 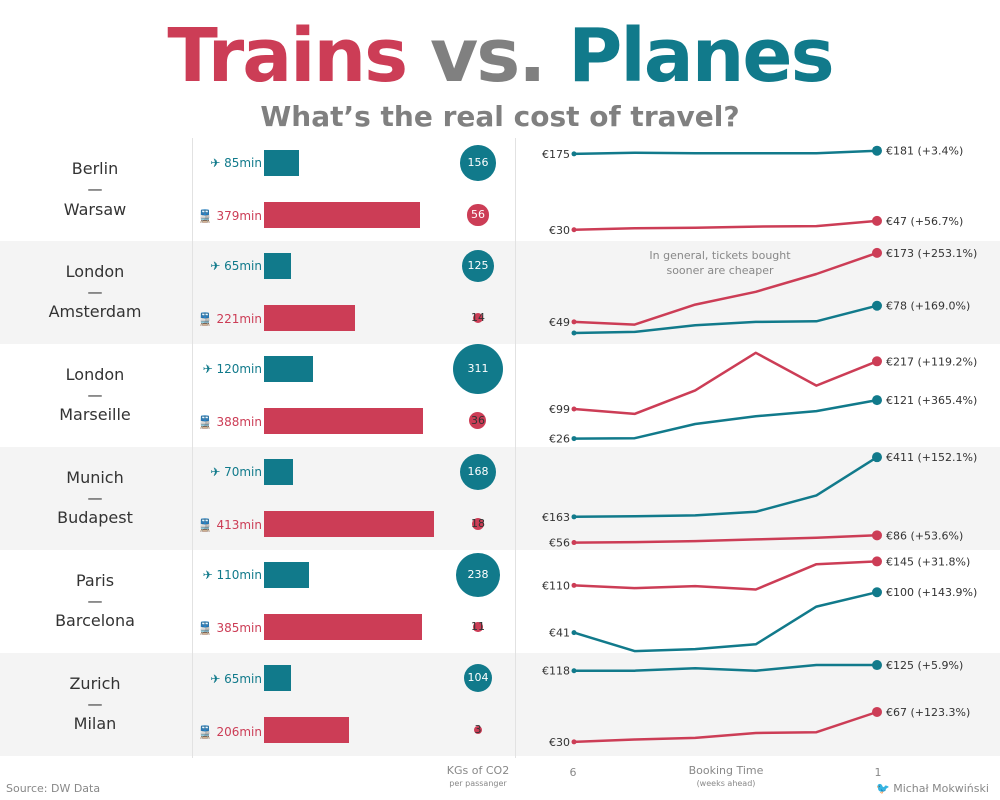 What do you see at coordinates (239, 732) in the screenshot?
I see `train-time-value: 206min` at bounding box center [239, 732].